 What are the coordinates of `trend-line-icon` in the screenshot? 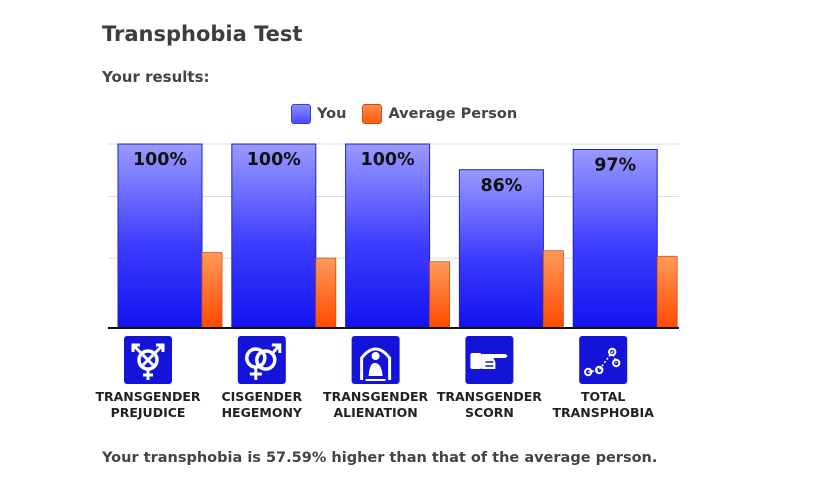 It's located at (603, 360).